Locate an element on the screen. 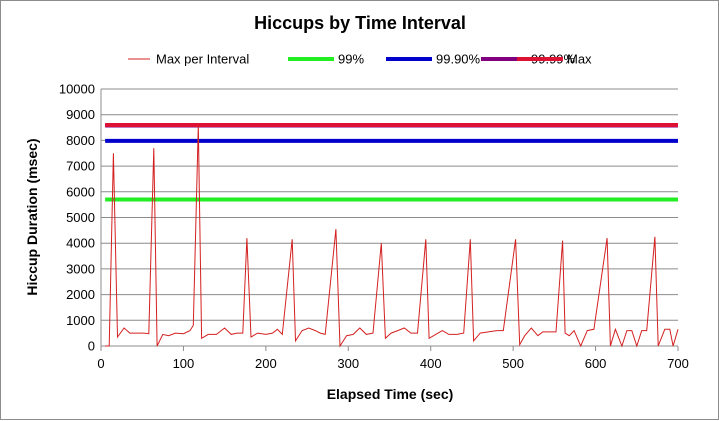 This screenshot has width=719, height=421. legend-label: Max per Interval is located at coordinates (202, 59).